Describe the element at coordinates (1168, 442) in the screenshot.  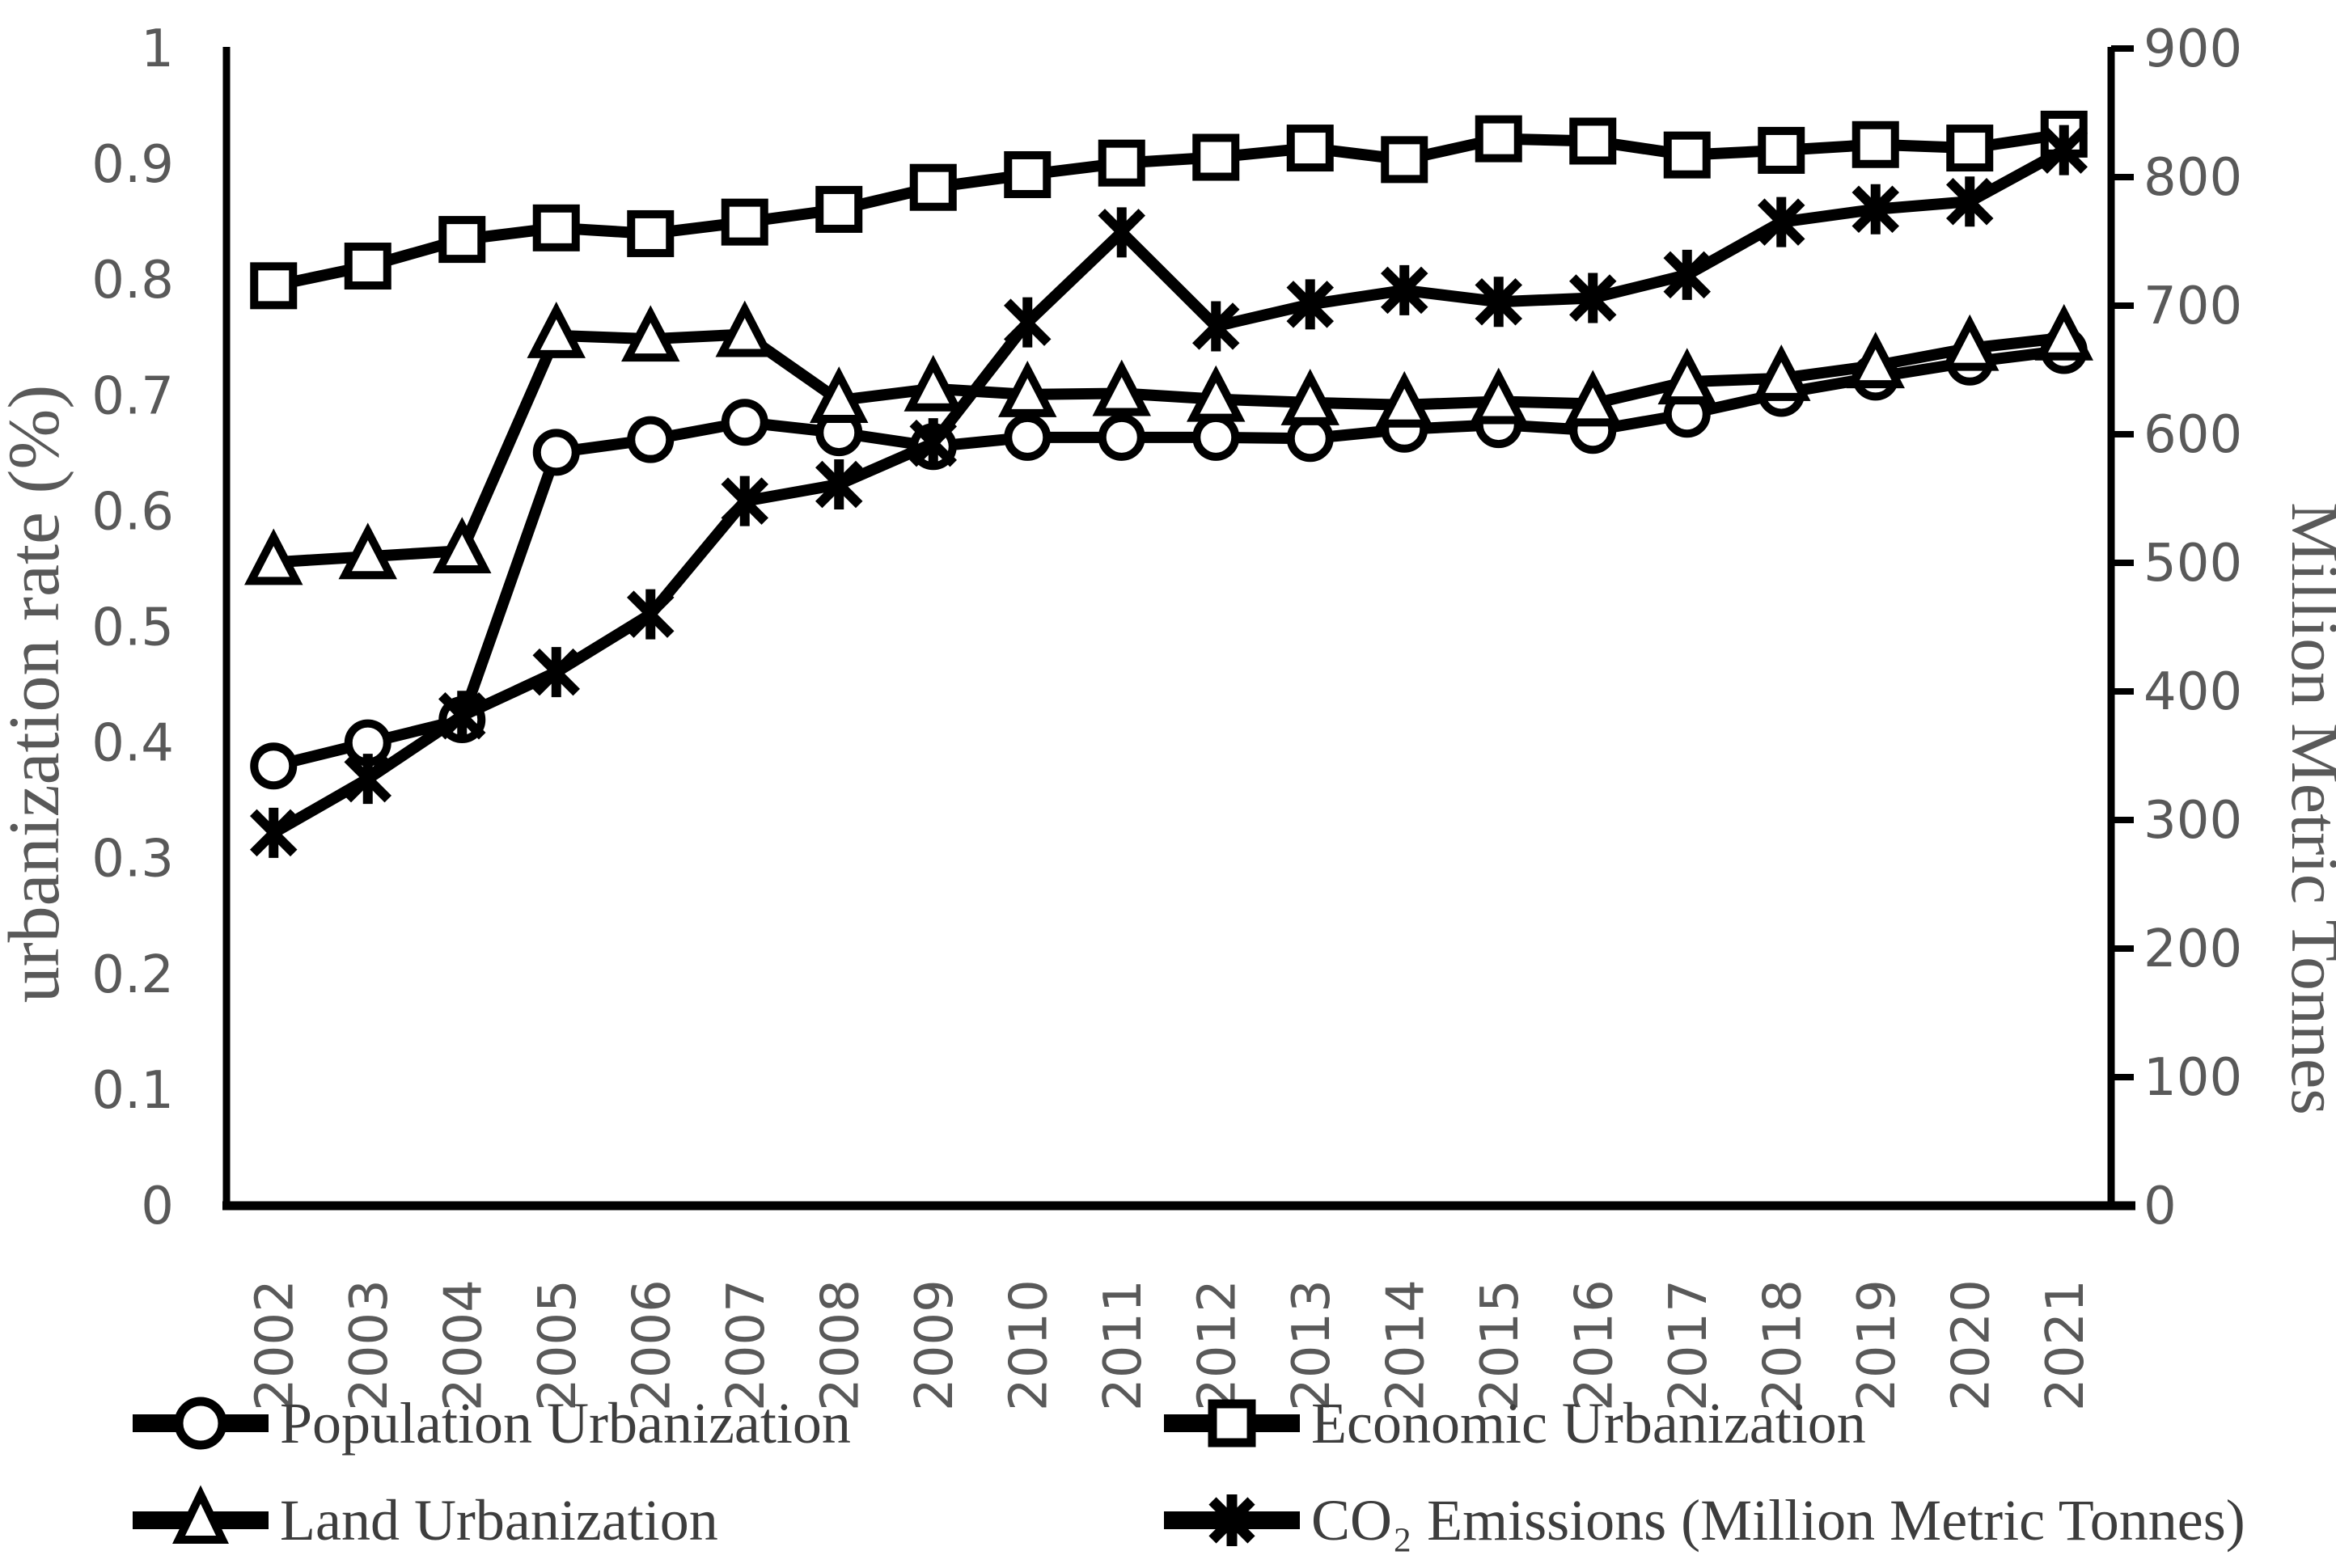
I see `series-land-urbanization` at that location.